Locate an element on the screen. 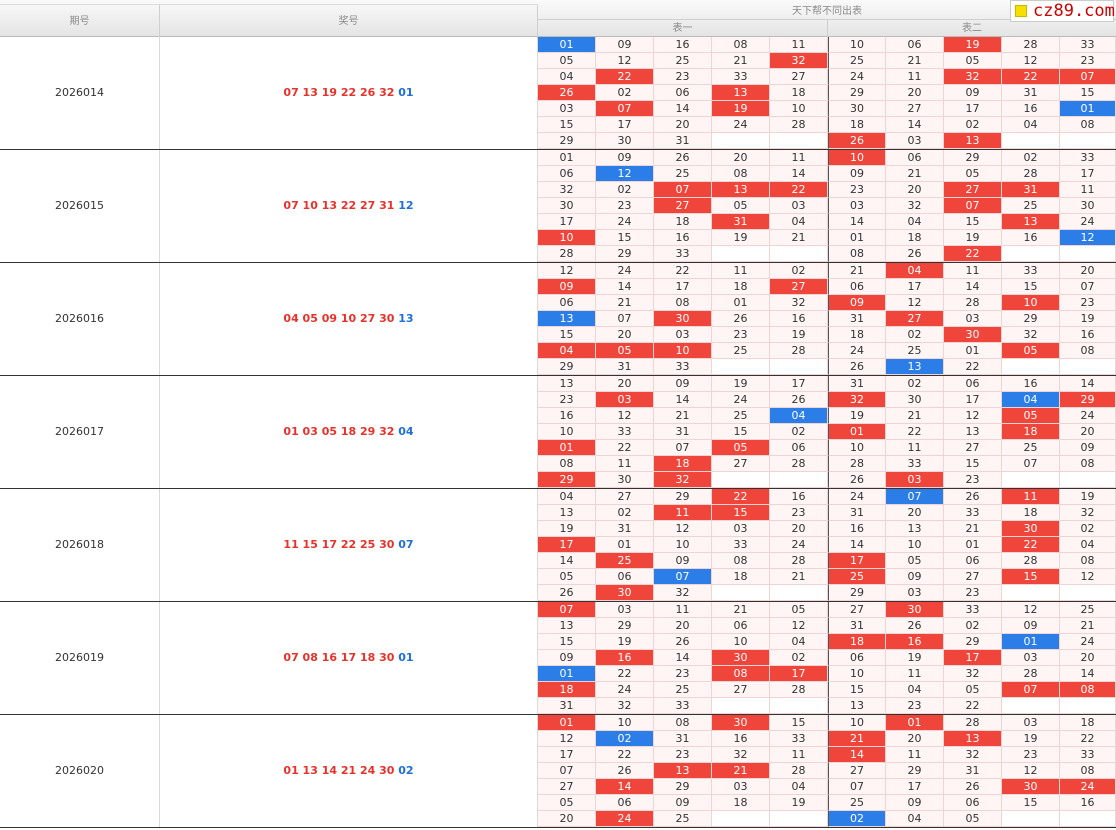 Image resolution: width=1116 pixels, height=830 pixels. winning-numbers: 01 13 14 21 24 30 02 is located at coordinates (349, 771).